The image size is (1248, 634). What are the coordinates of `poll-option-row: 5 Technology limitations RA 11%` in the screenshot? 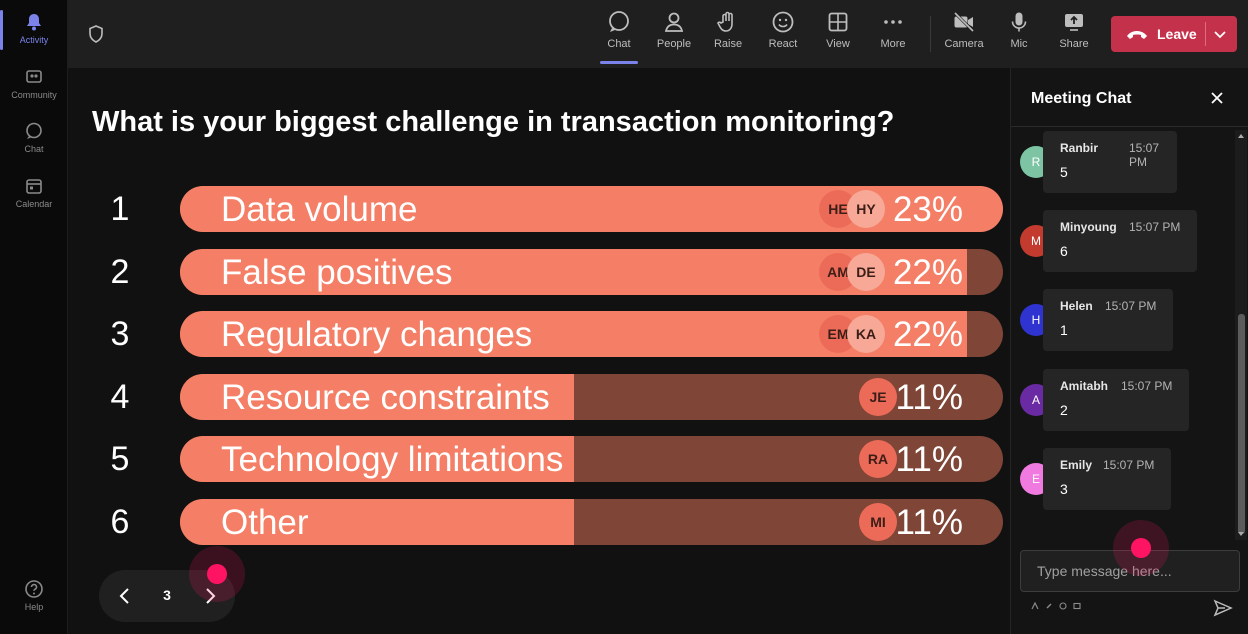 It's located at (539, 460).